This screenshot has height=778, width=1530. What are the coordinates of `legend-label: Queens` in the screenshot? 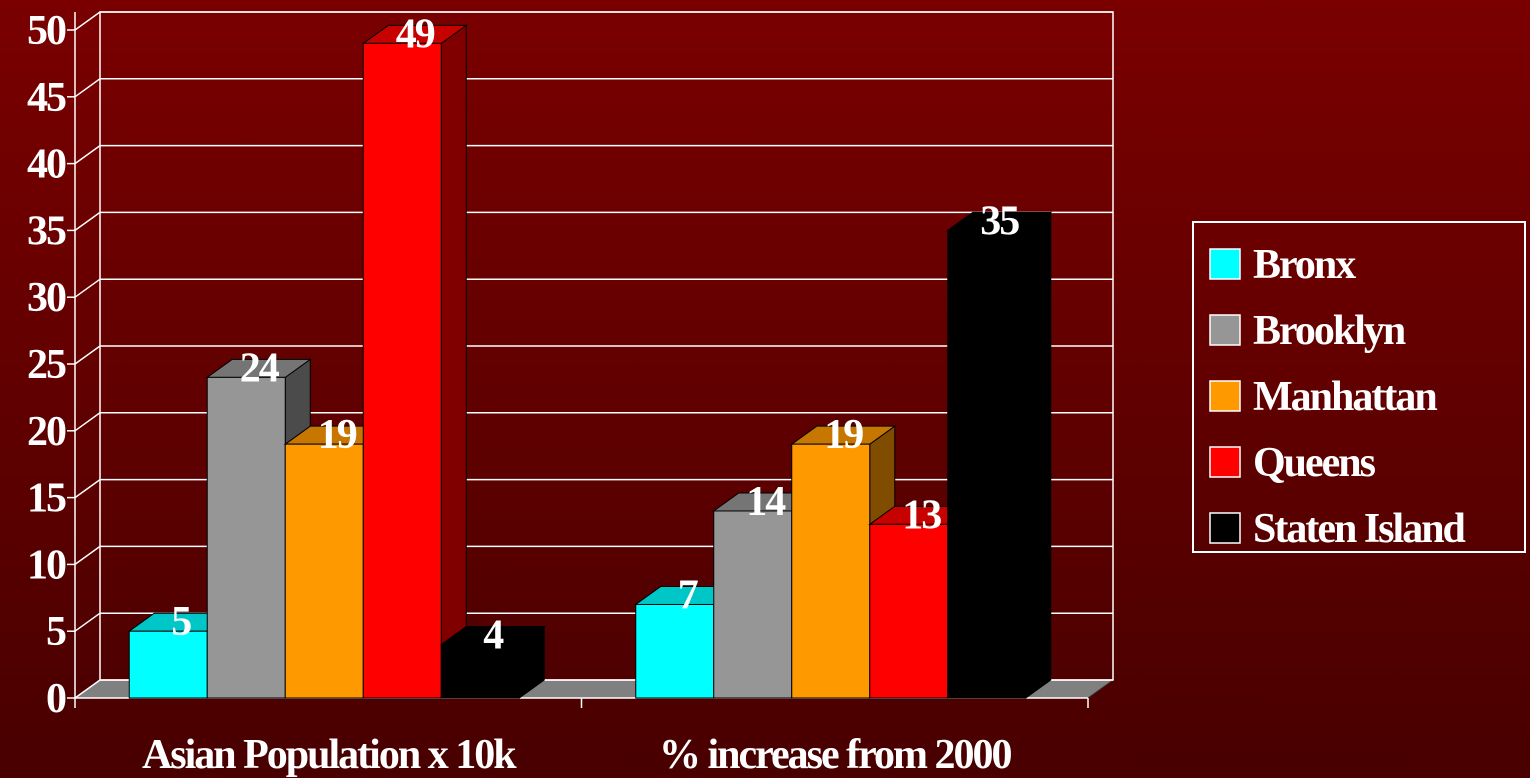 It's located at (1314, 463).